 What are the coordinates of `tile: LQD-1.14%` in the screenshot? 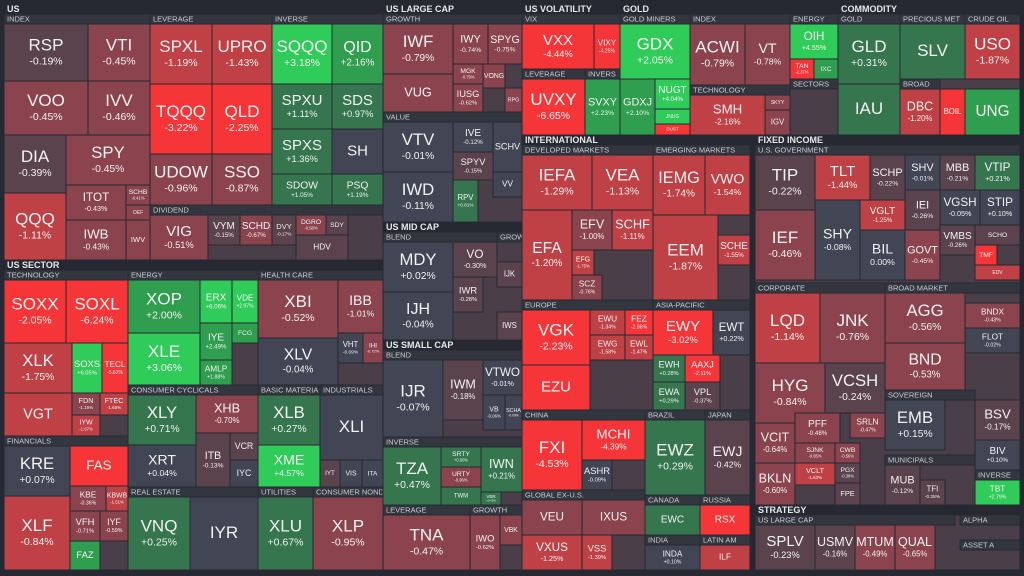 It's located at (787, 328).